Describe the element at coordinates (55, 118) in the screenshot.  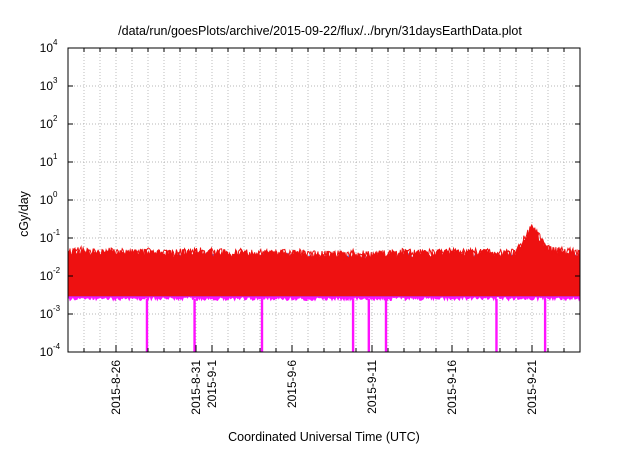
I see `y-tick-exponent: 2` at that location.